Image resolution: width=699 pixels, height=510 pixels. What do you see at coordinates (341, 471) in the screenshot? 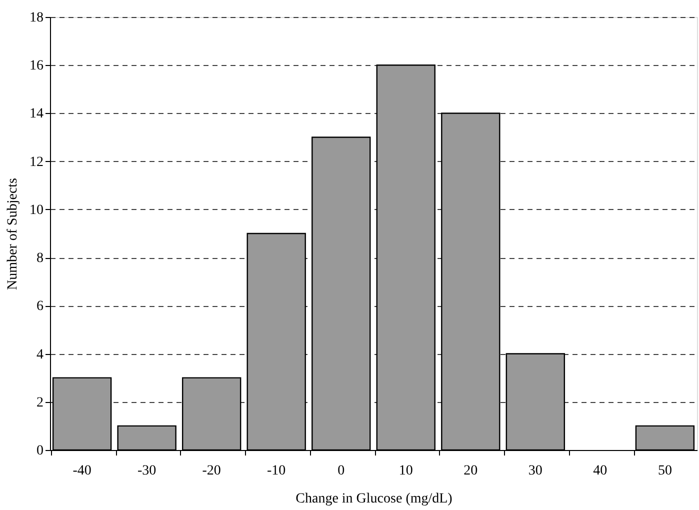
I see `x-tick-label: 0` at bounding box center [341, 471].